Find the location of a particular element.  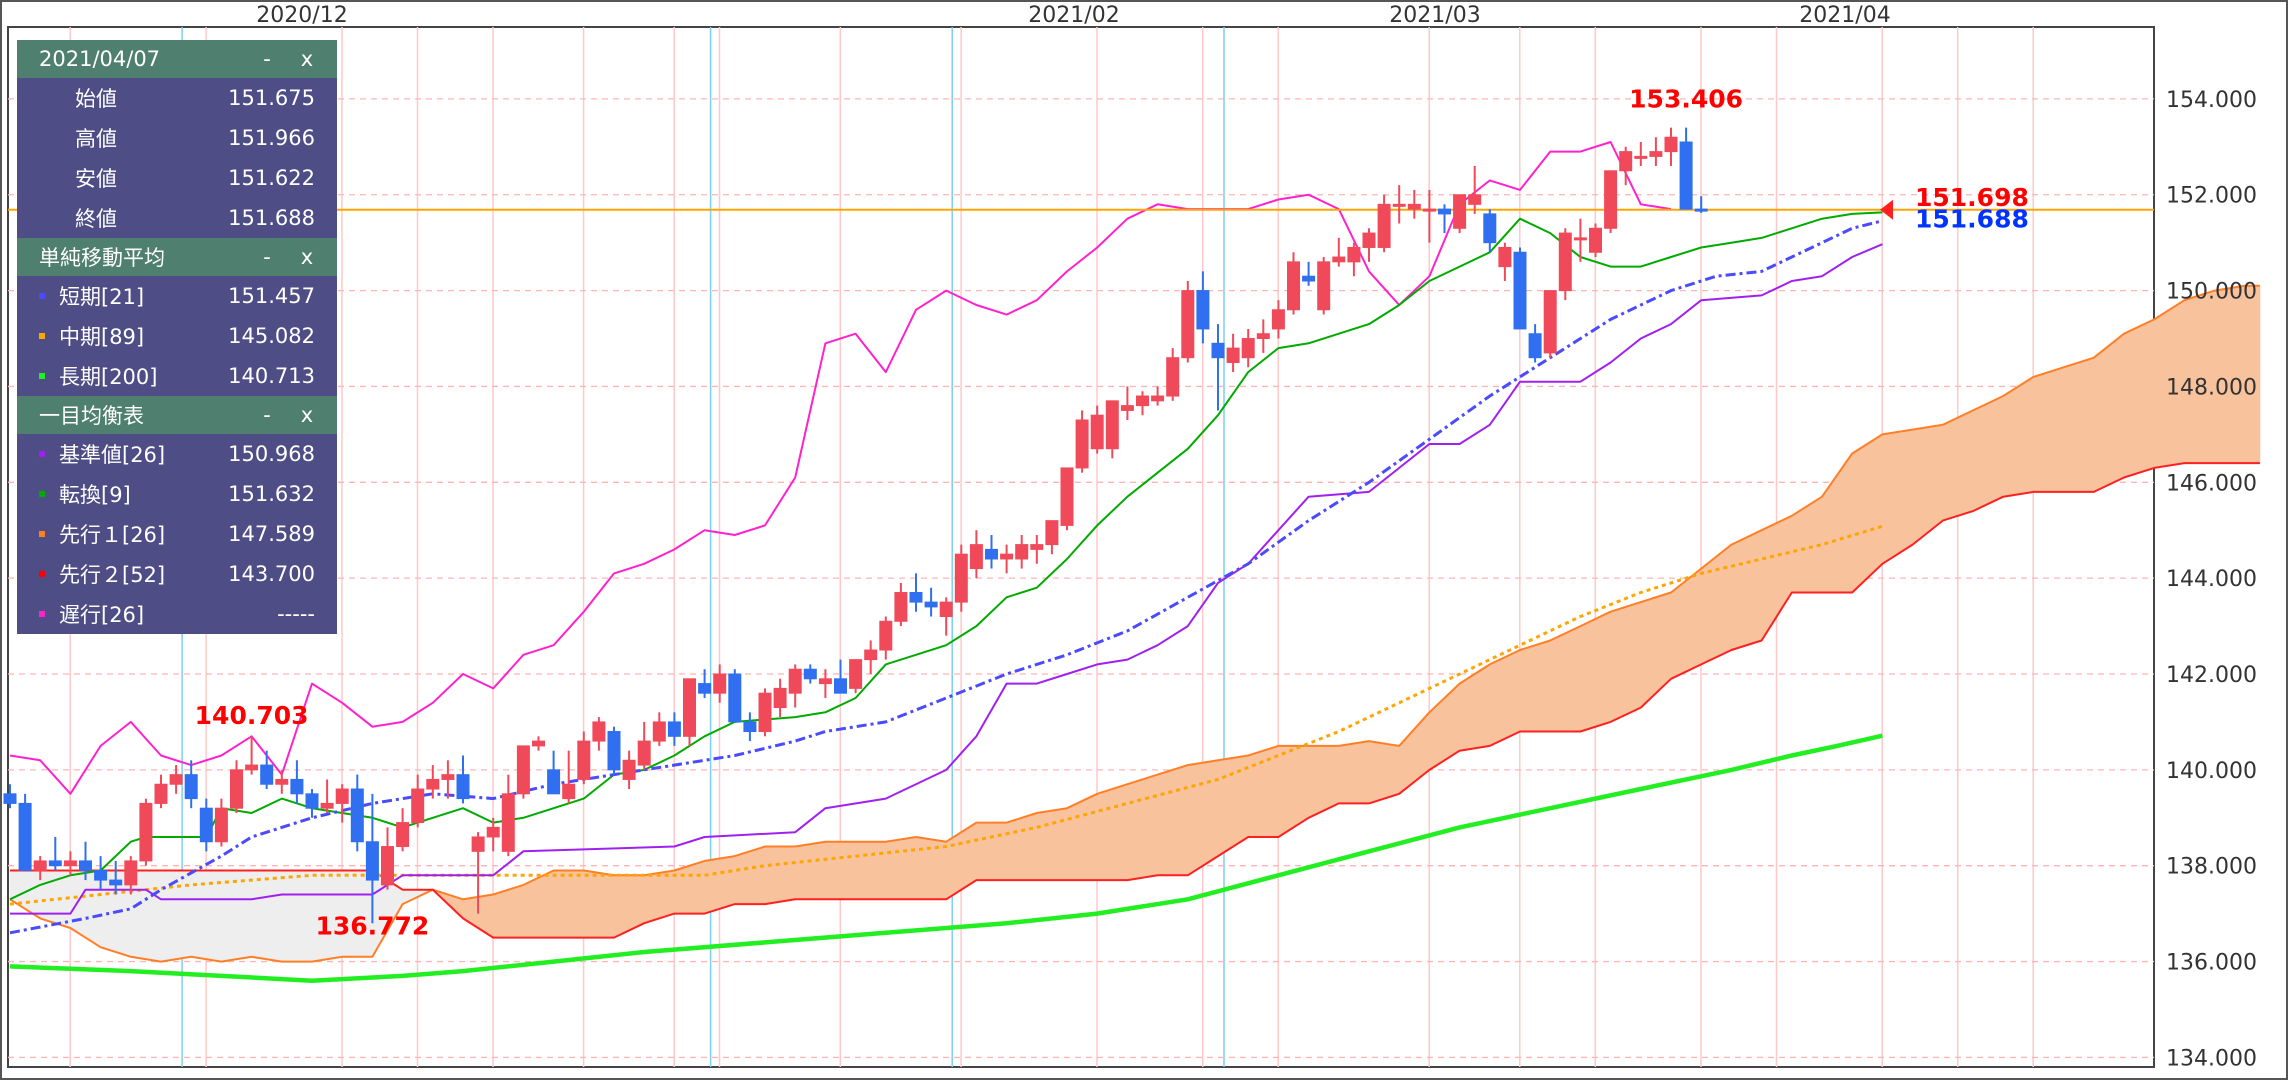

ichimoku-label: 先行２[52] is located at coordinates (112, 575).